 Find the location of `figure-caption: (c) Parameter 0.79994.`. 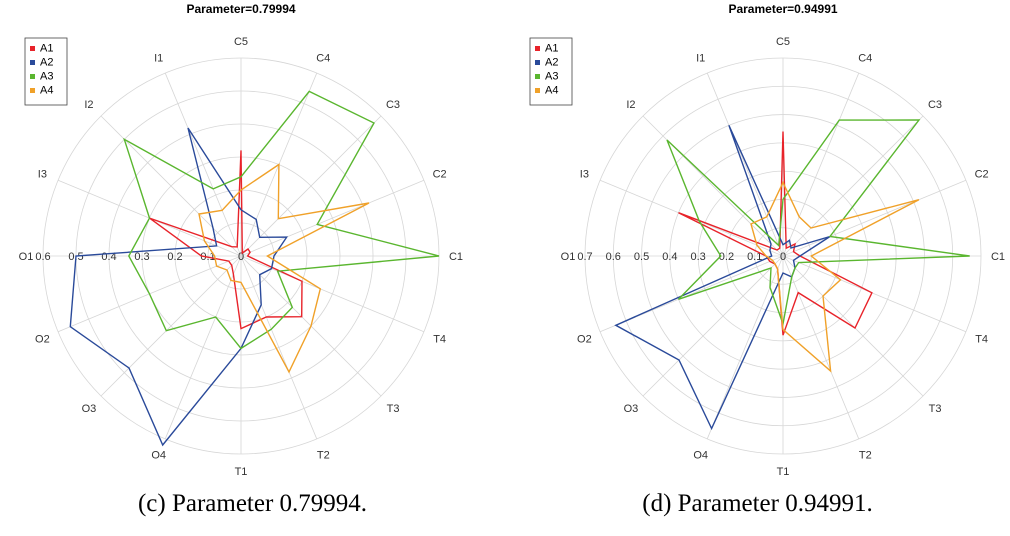

figure-caption: (c) Parameter 0.79994. is located at coordinates (252, 503).